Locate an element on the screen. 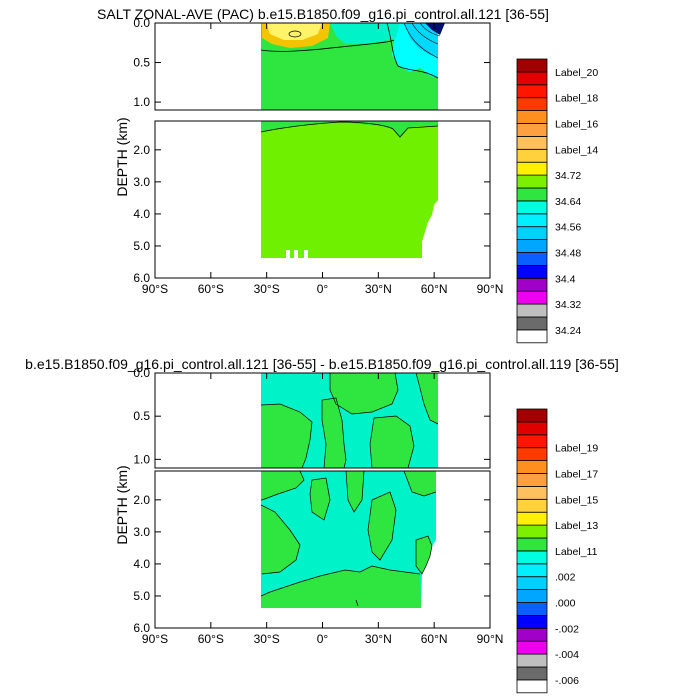  colorbar-label: 34.72 is located at coordinates (568, 176).